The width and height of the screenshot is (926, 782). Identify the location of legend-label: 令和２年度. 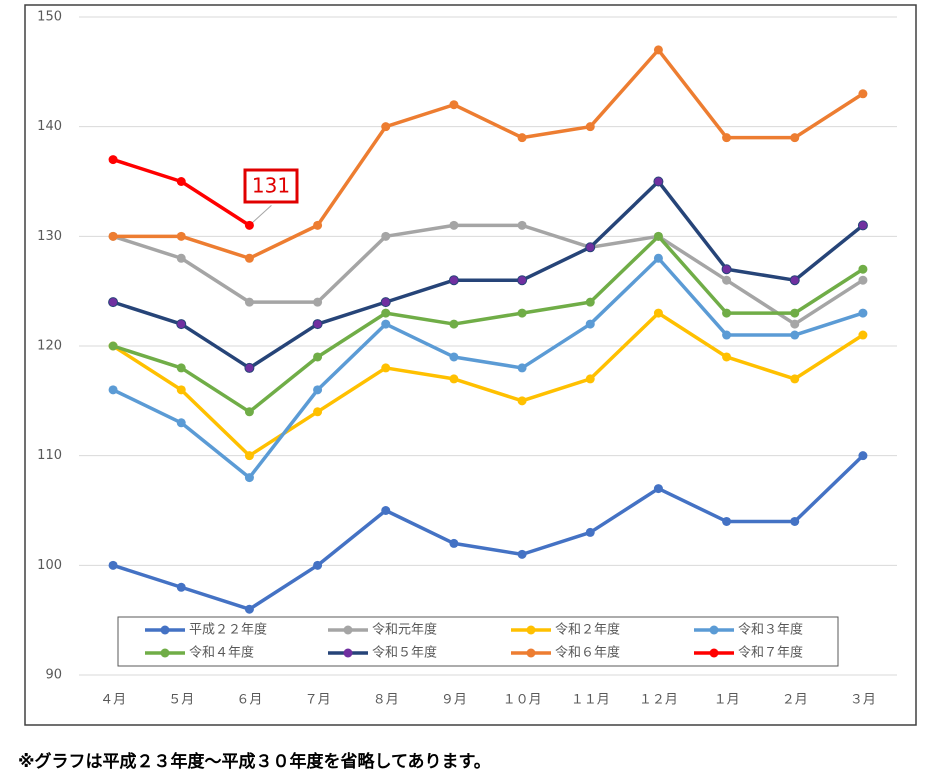
(587, 630).